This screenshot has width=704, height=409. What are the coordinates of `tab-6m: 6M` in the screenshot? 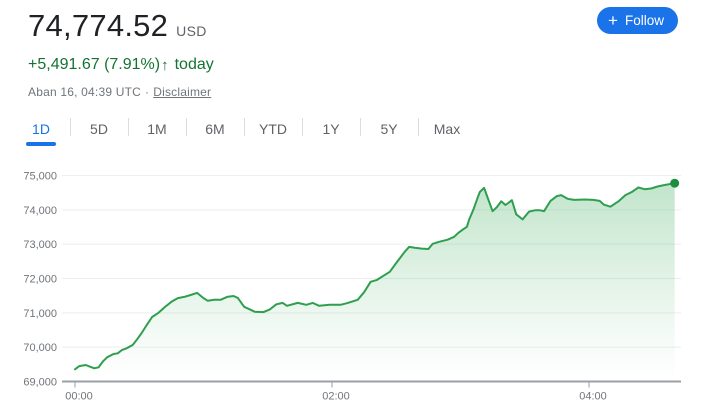 It's located at (215, 130).